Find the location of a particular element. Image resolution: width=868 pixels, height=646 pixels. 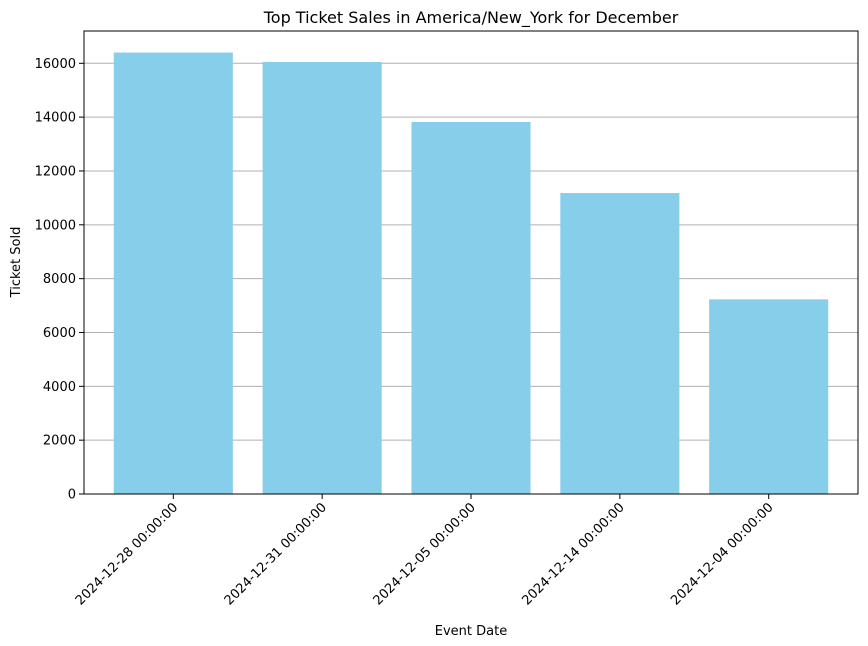

y-tick-label: 8000 is located at coordinates (59, 279).